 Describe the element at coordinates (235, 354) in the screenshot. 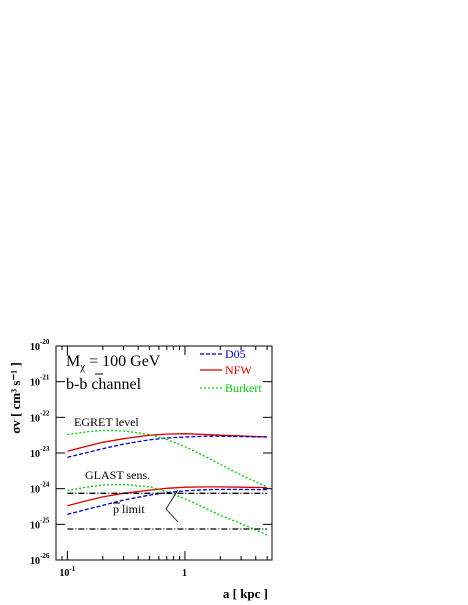

I see `legend-label-d05: D05` at that location.